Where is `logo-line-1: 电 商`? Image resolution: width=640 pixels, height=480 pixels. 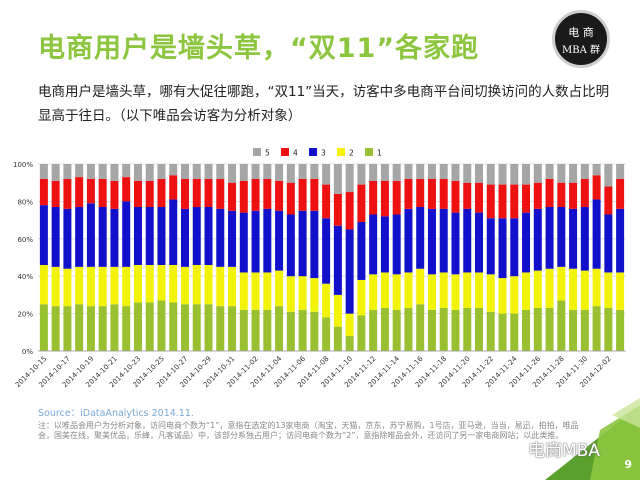 logo-line-1: 电 商 is located at coordinates (581, 32).